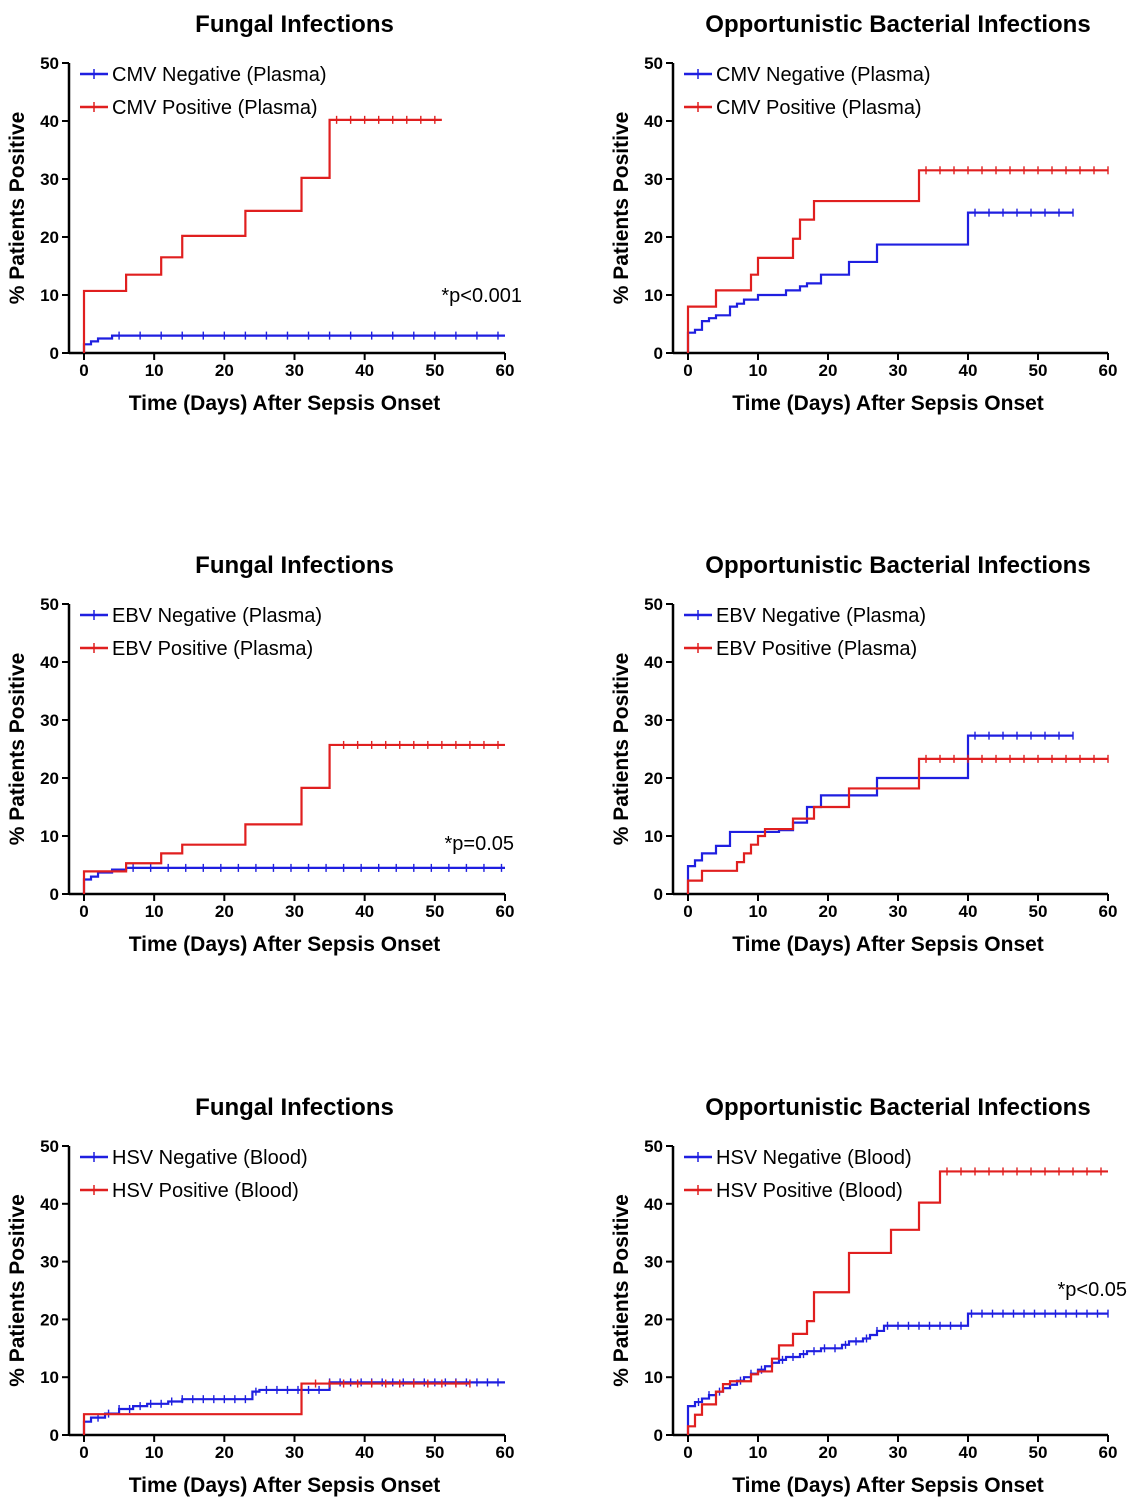 The width and height of the screenshot is (1130, 1504). What do you see at coordinates (819, 108) in the screenshot?
I see `legend-label-2: CMV Positive (Plasma)` at bounding box center [819, 108].